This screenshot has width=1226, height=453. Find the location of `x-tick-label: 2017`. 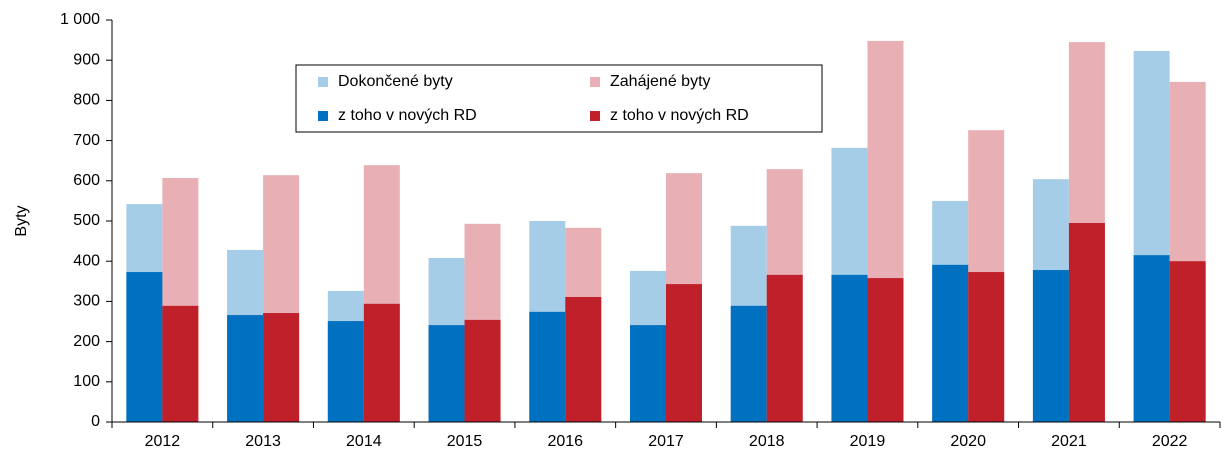

x-tick-label: 2017 is located at coordinates (666, 441).